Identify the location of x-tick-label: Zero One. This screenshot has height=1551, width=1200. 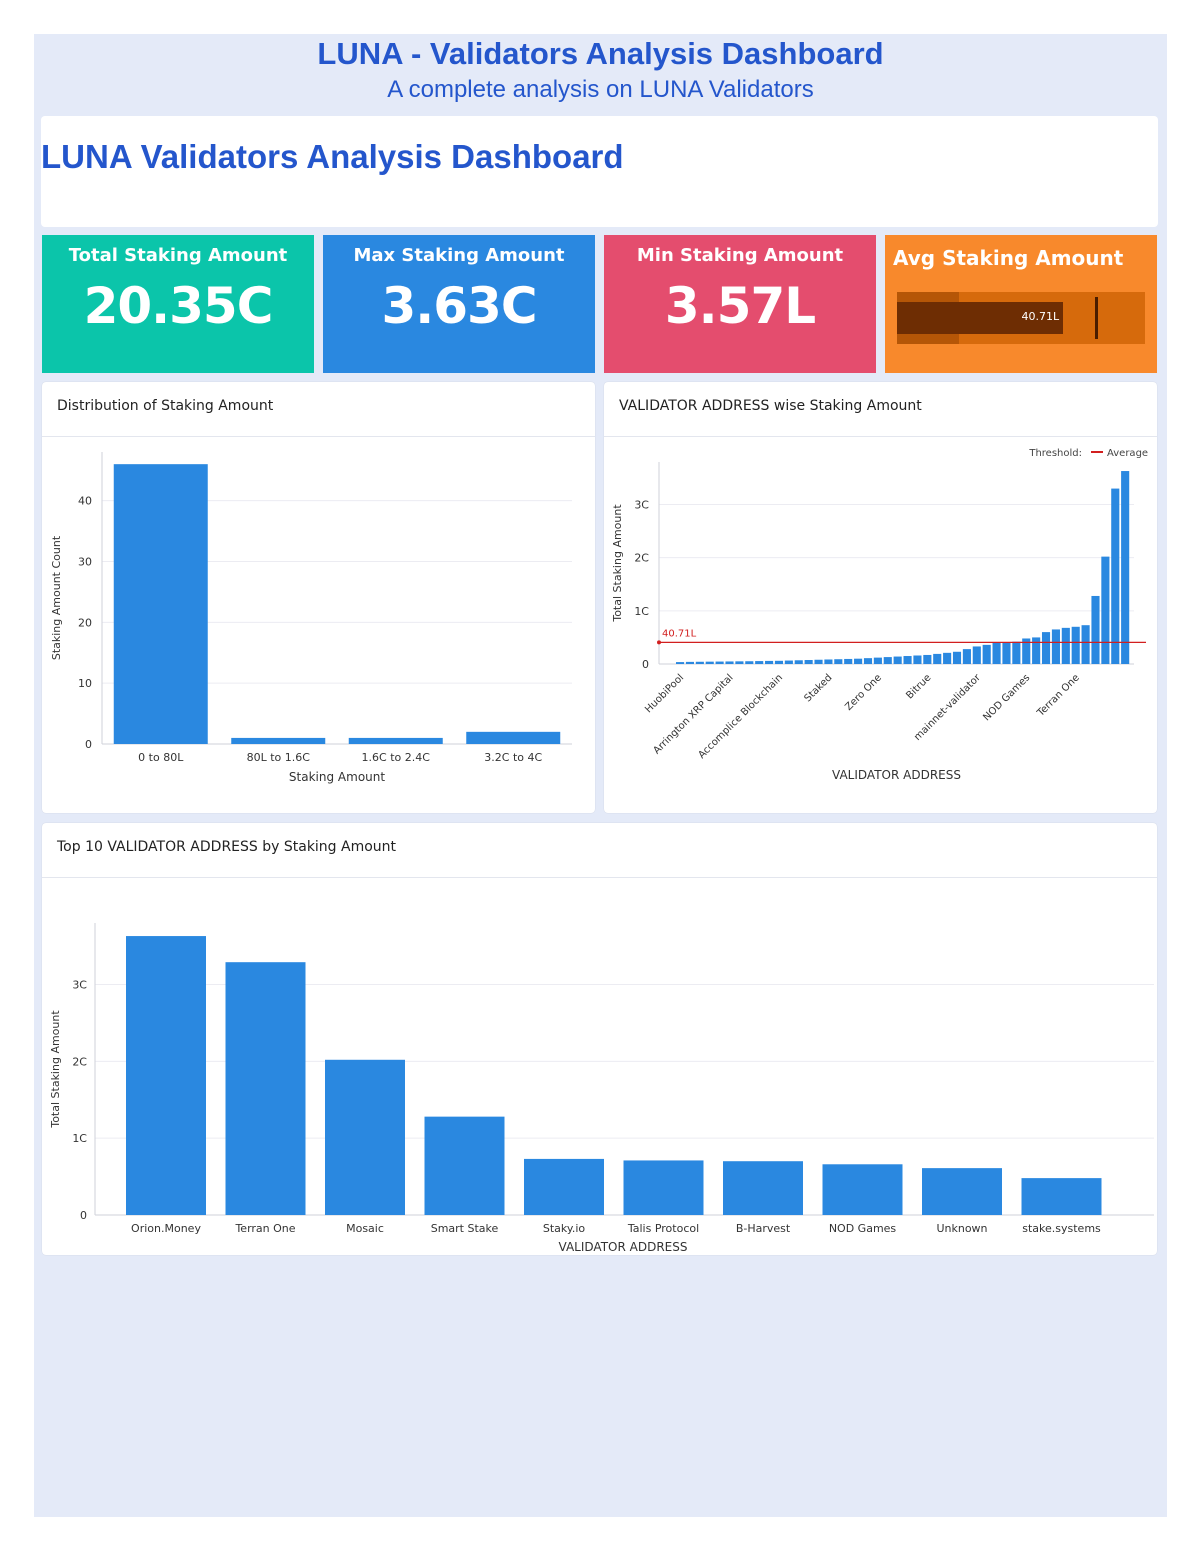
(863, 692).